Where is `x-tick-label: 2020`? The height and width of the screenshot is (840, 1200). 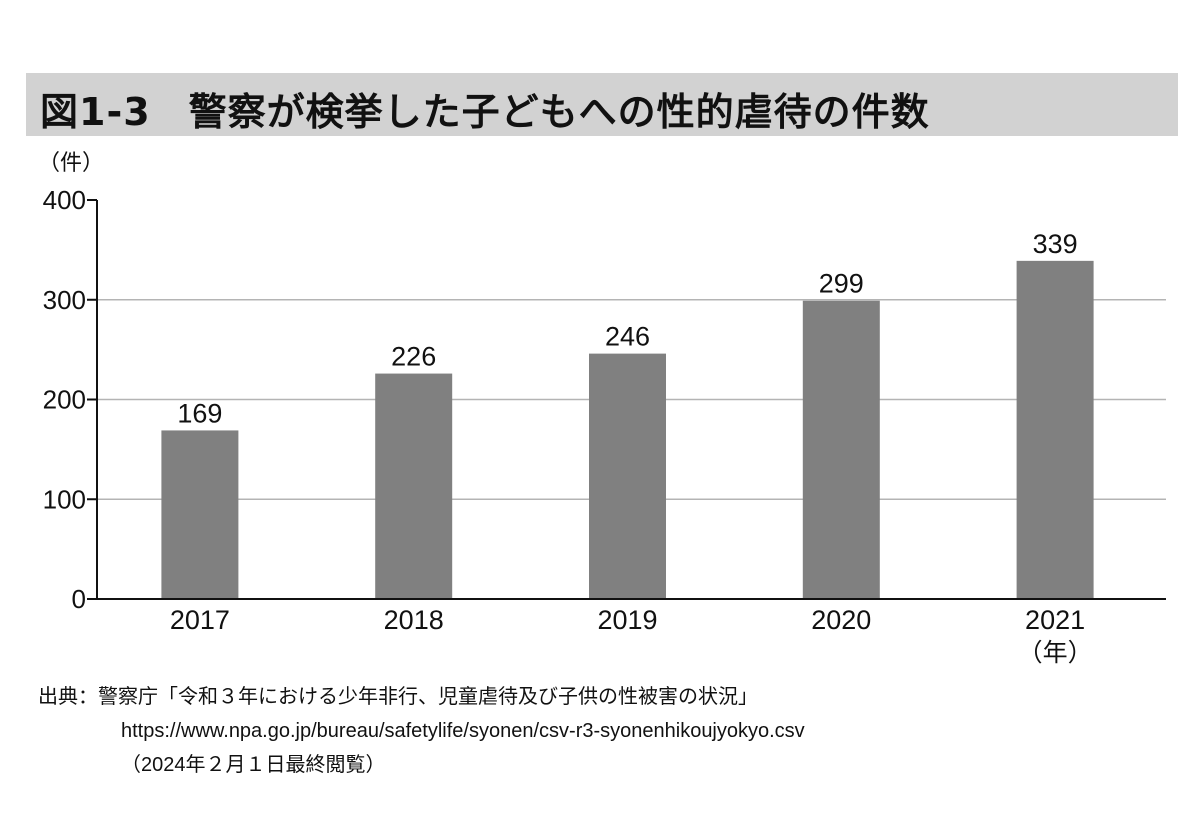 x-tick-label: 2020 is located at coordinates (841, 620).